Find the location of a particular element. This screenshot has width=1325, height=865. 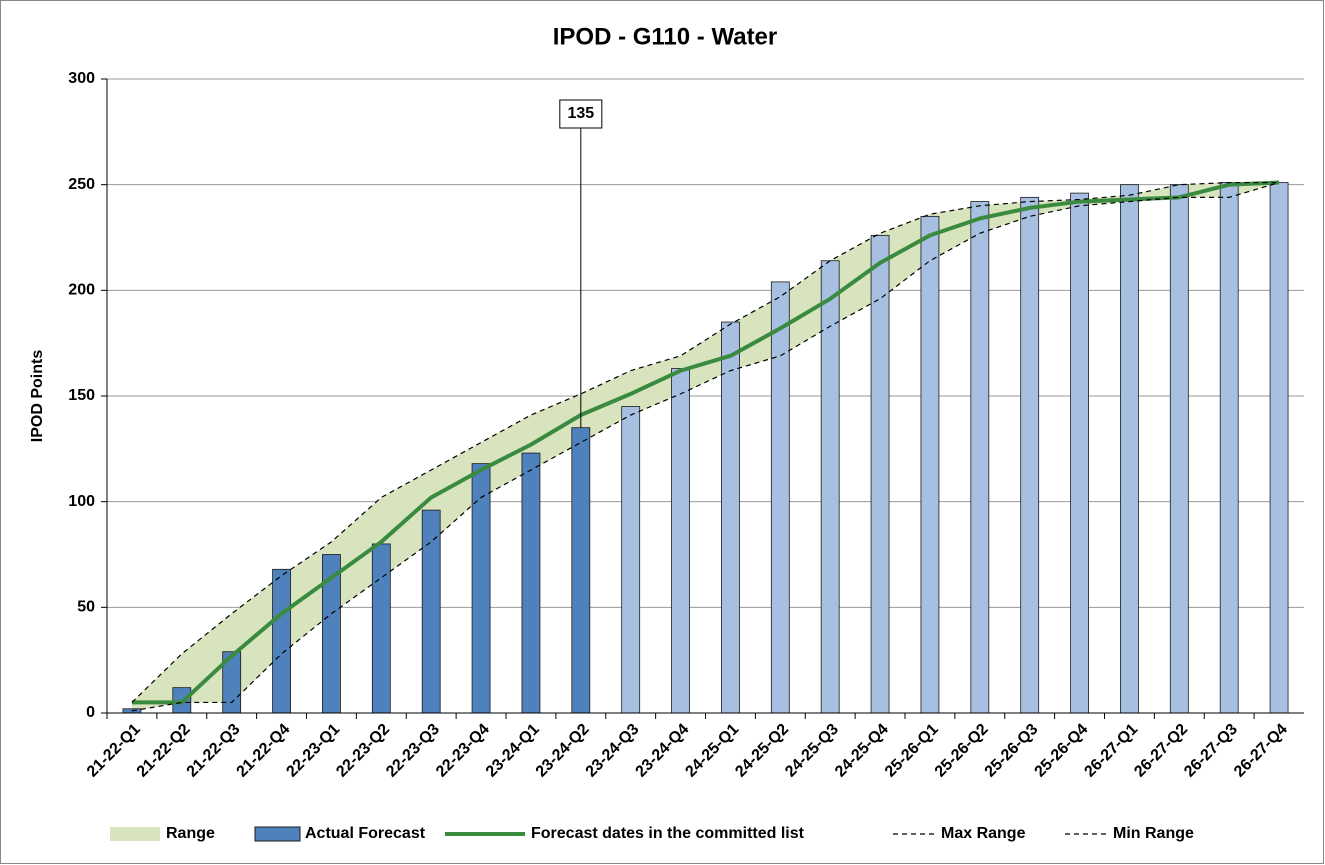

y-tick-label: 0 is located at coordinates (90, 712).